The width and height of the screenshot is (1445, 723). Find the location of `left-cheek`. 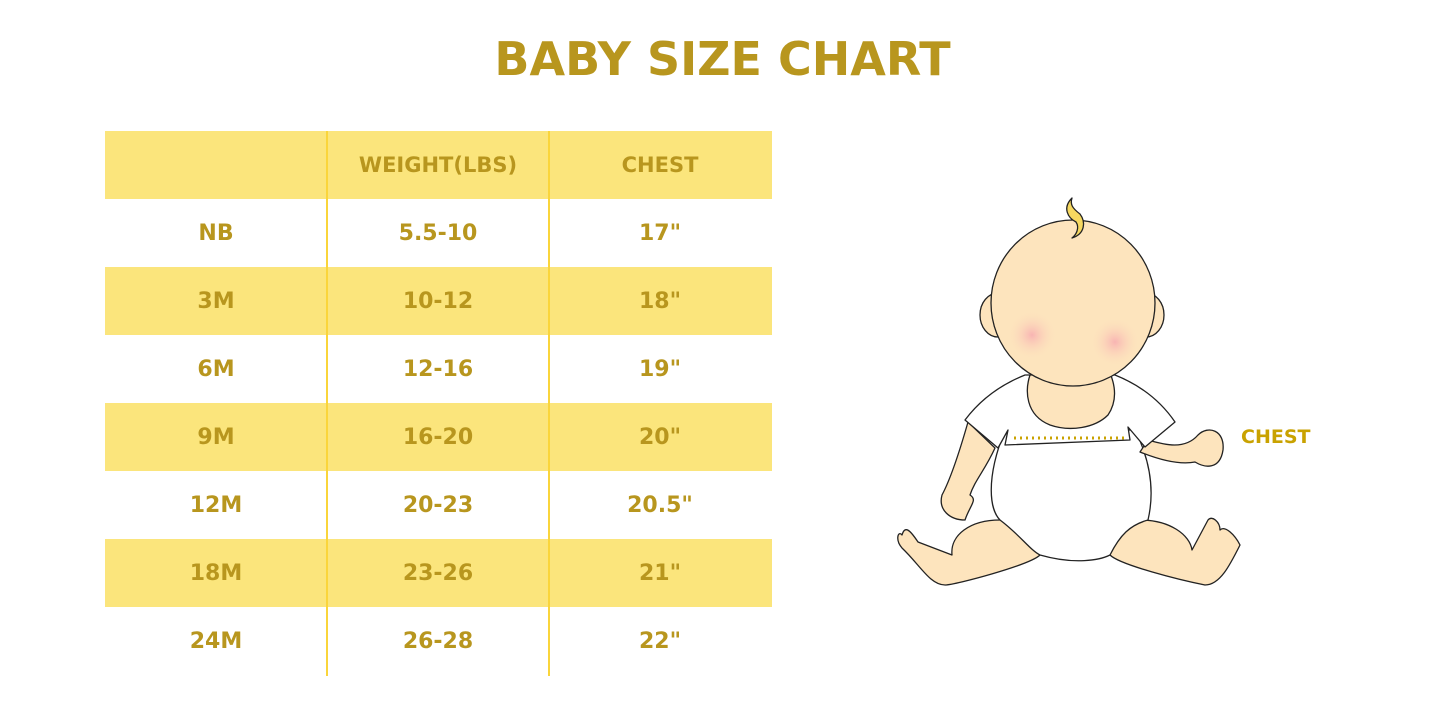

left-cheek is located at coordinates (1032, 335).